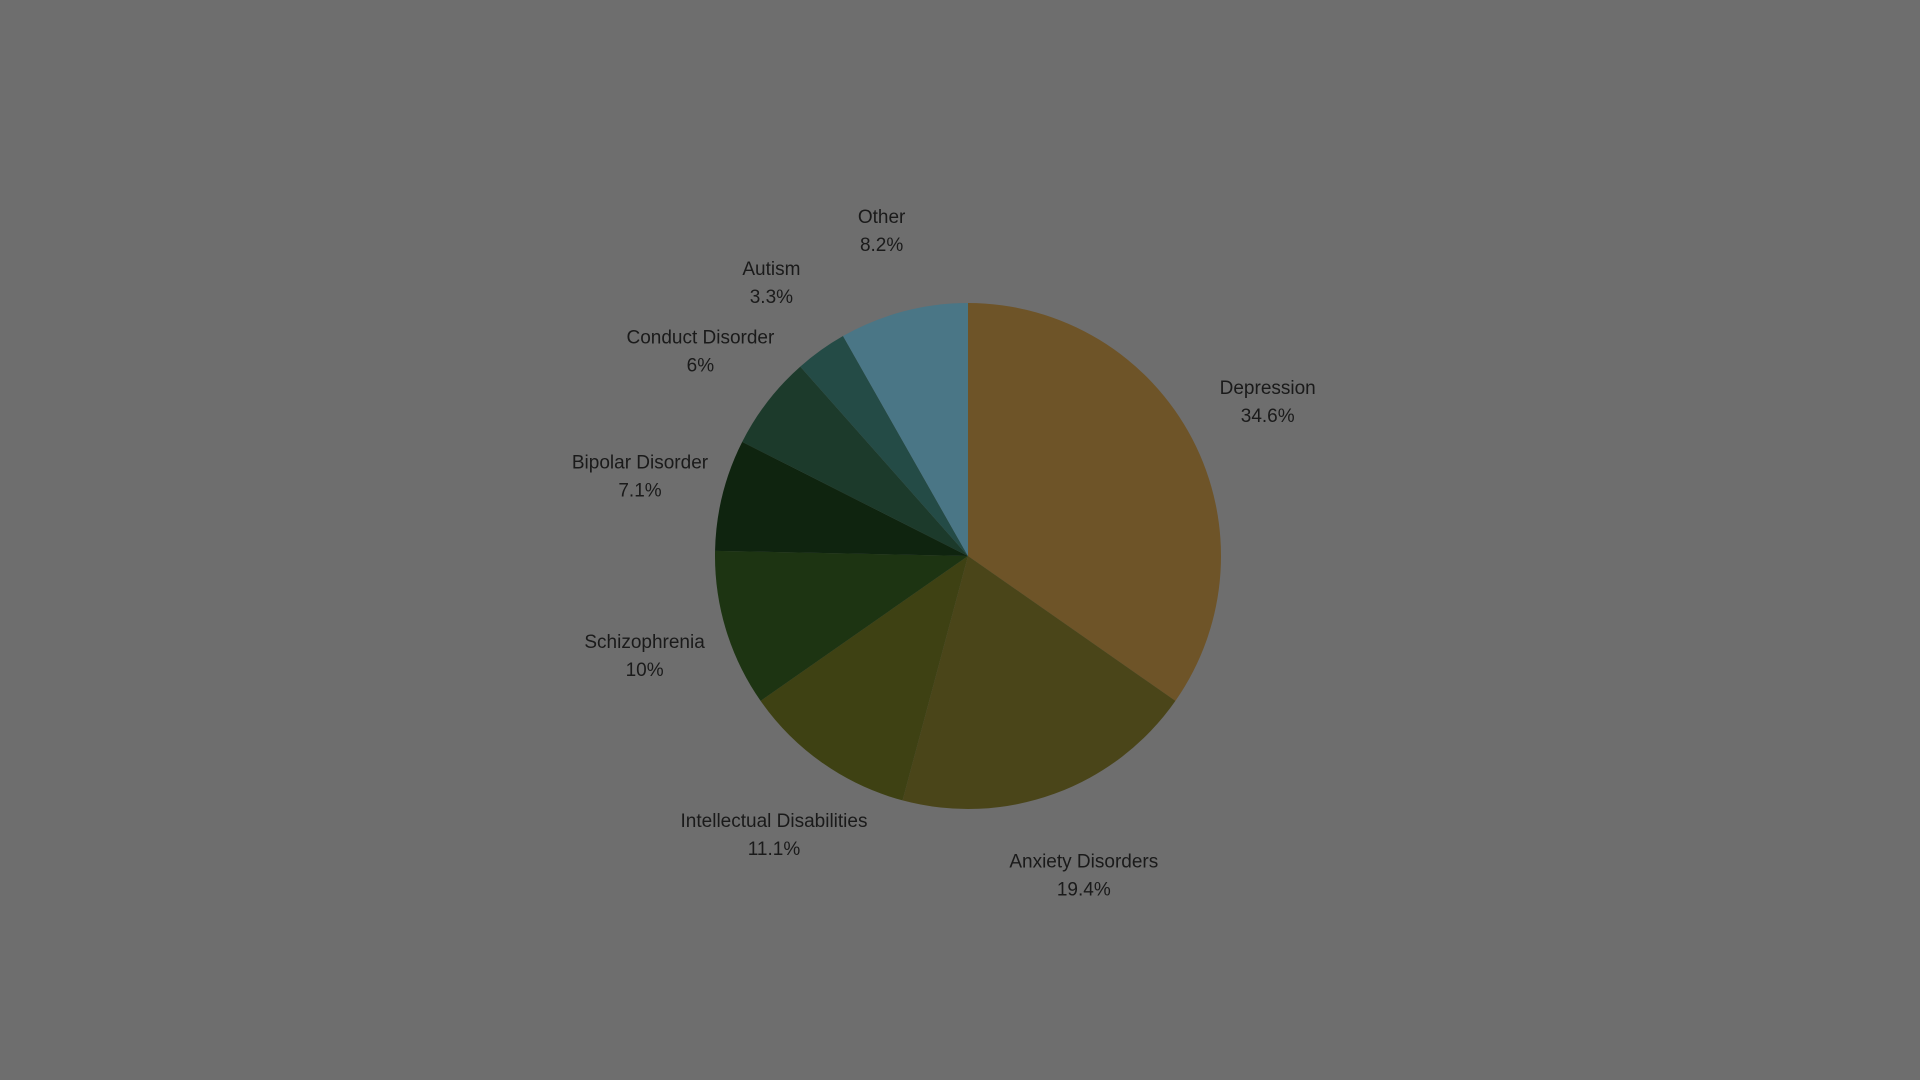 The image size is (1920, 1080). What do you see at coordinates (1083, 862) in the screenshot?
I see `slice-label-anxiety-disorders: Anxiety Disorders` at bounding box center [1083, 862].